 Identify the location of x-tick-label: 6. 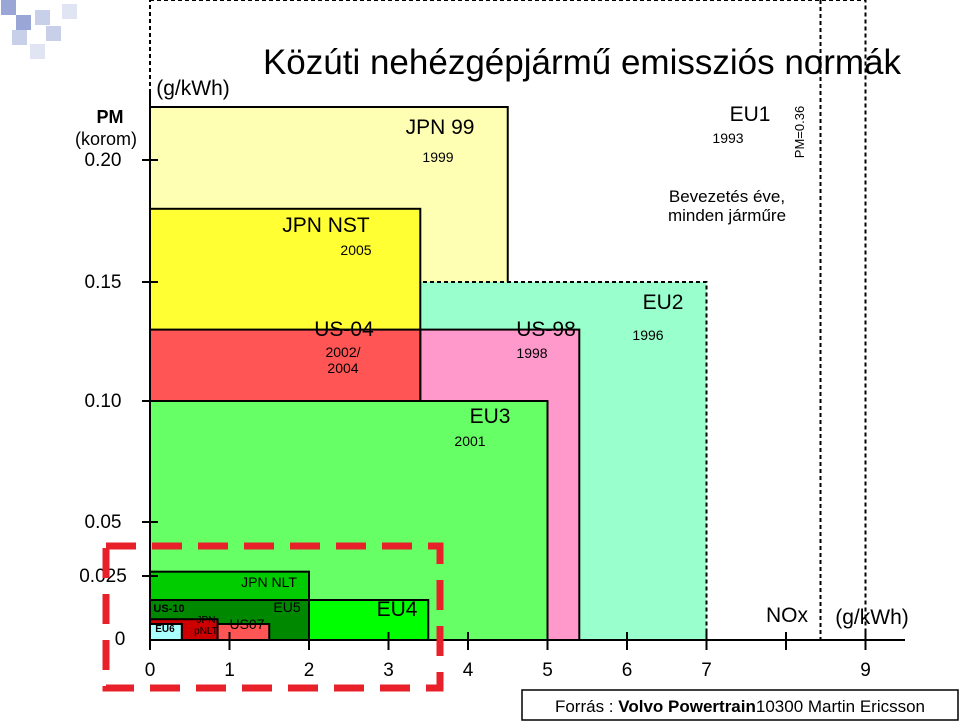
(627, 670).